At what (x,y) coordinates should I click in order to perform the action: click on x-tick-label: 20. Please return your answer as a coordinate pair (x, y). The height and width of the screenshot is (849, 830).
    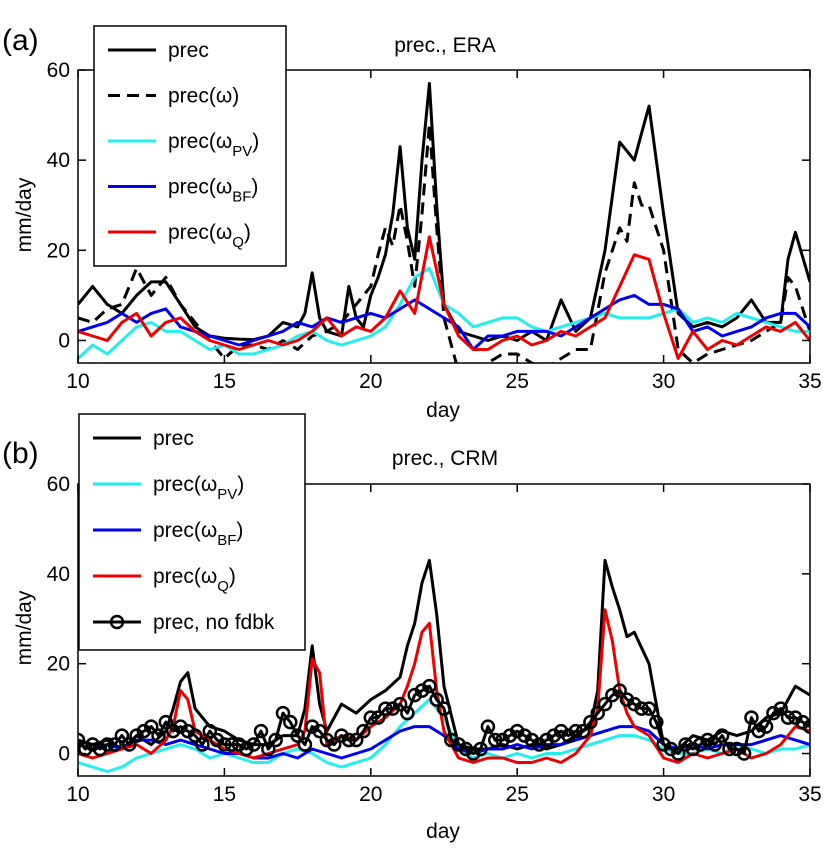
    Looking at the image, I should click on (370, 794).